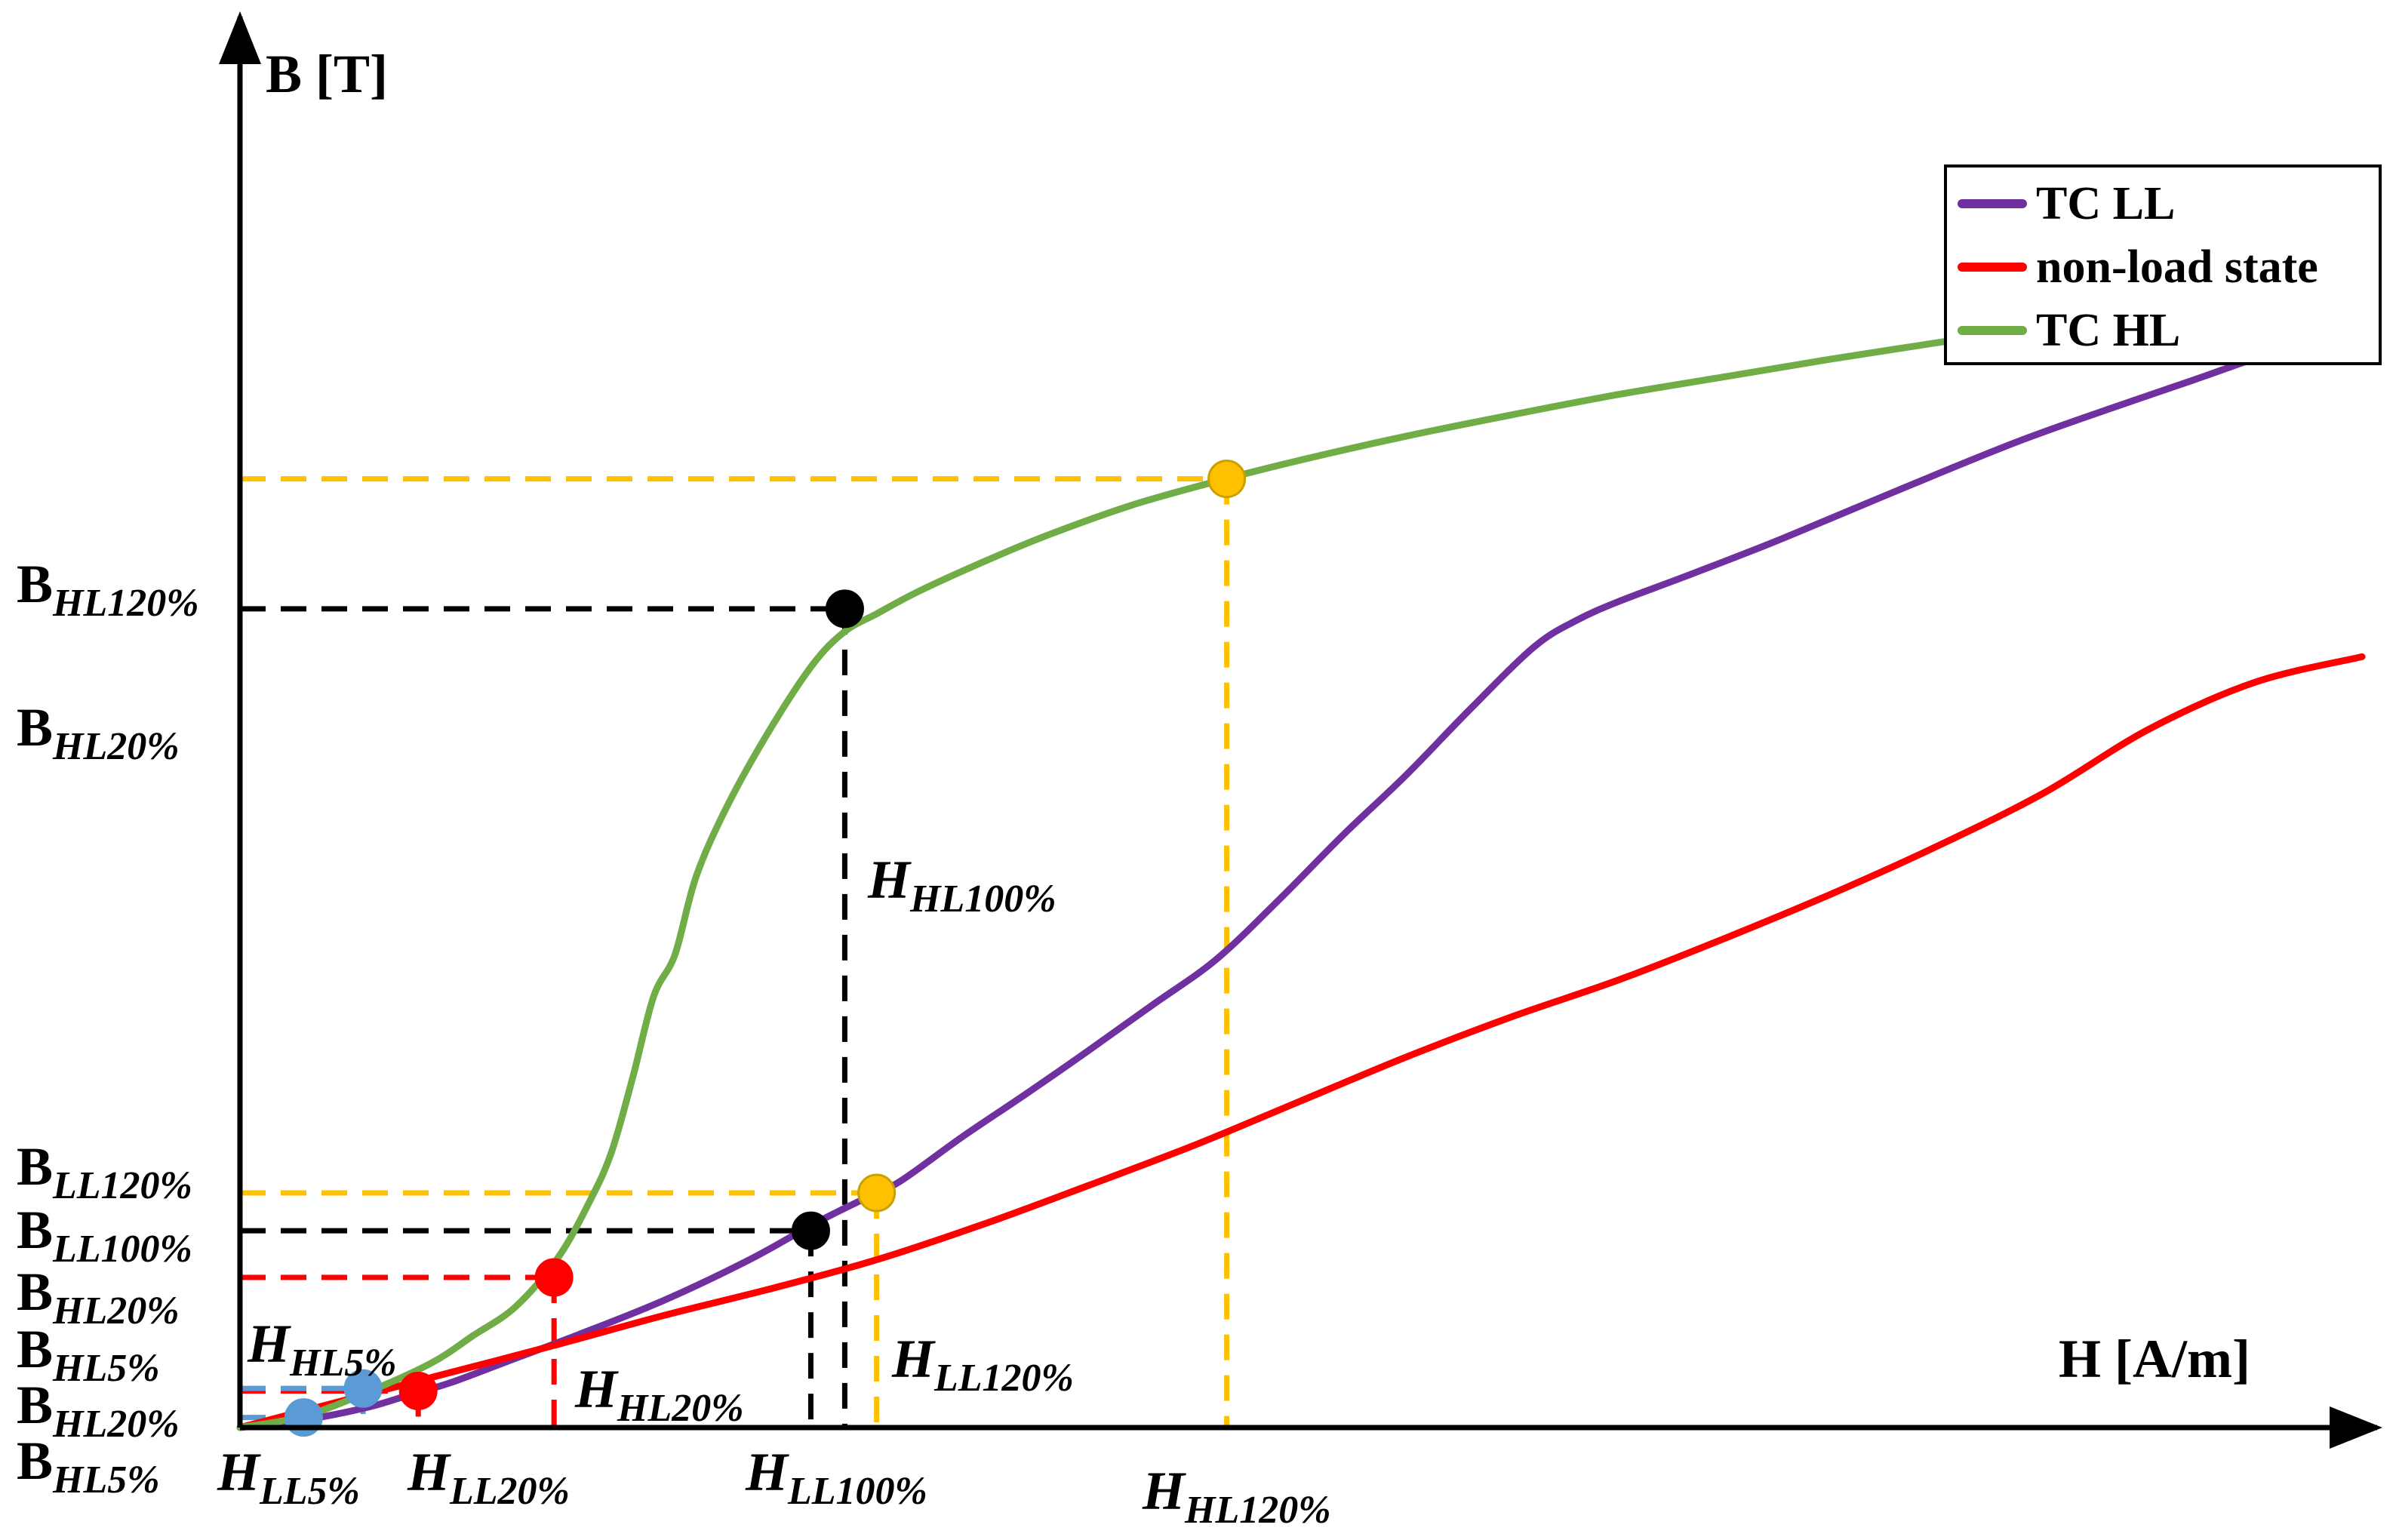 This screenshot has width=2396, height=1540. Describe the element at coordinates (1992, 203) in the screenshot. I see `legend-swatch-tc-ll` at that location.